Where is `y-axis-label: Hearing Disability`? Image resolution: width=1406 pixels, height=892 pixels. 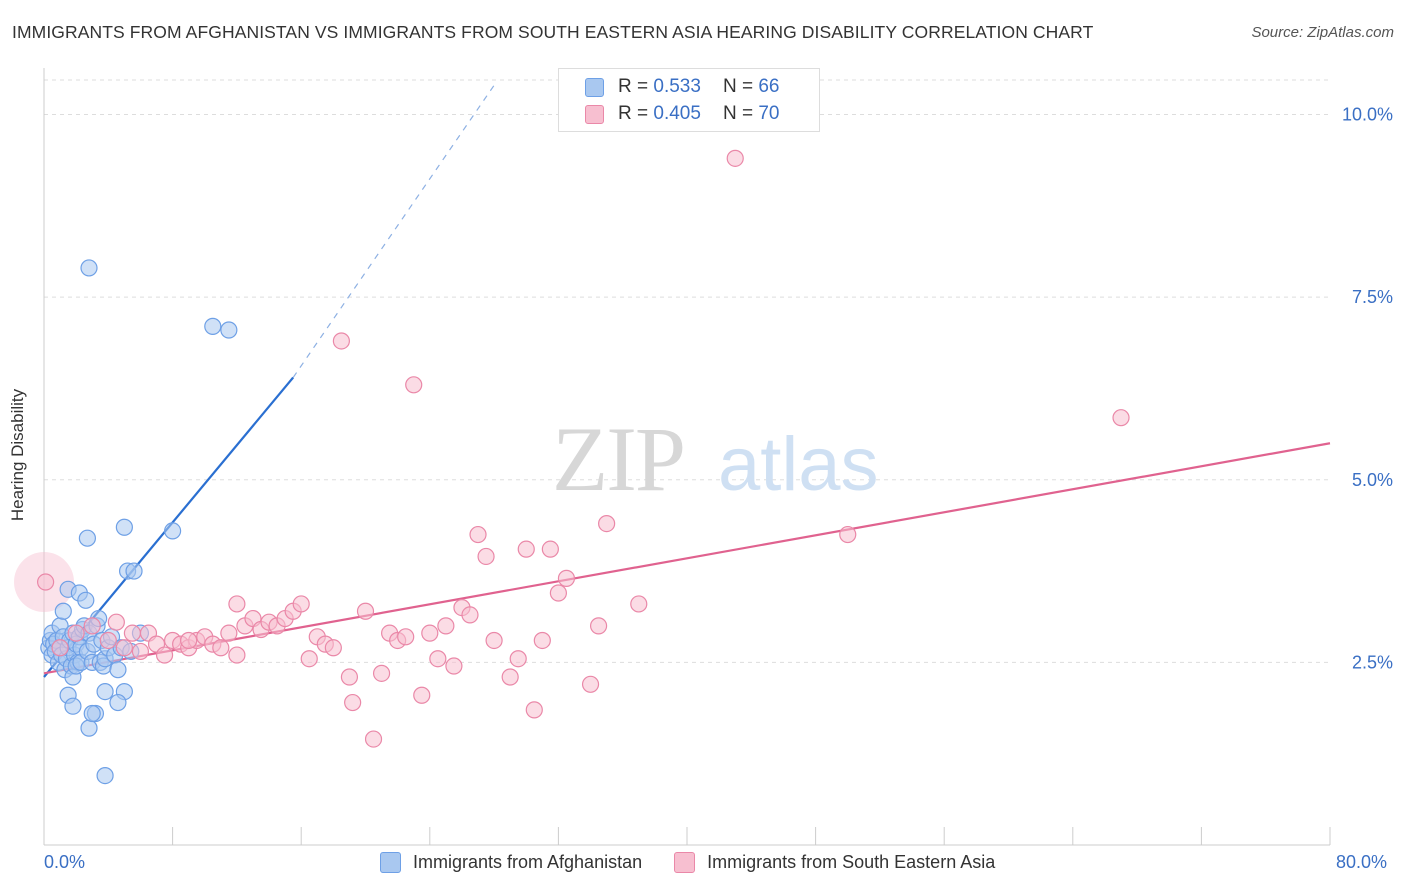
y-axis-label: Hearing Disability is located at coordinates (17, 455).